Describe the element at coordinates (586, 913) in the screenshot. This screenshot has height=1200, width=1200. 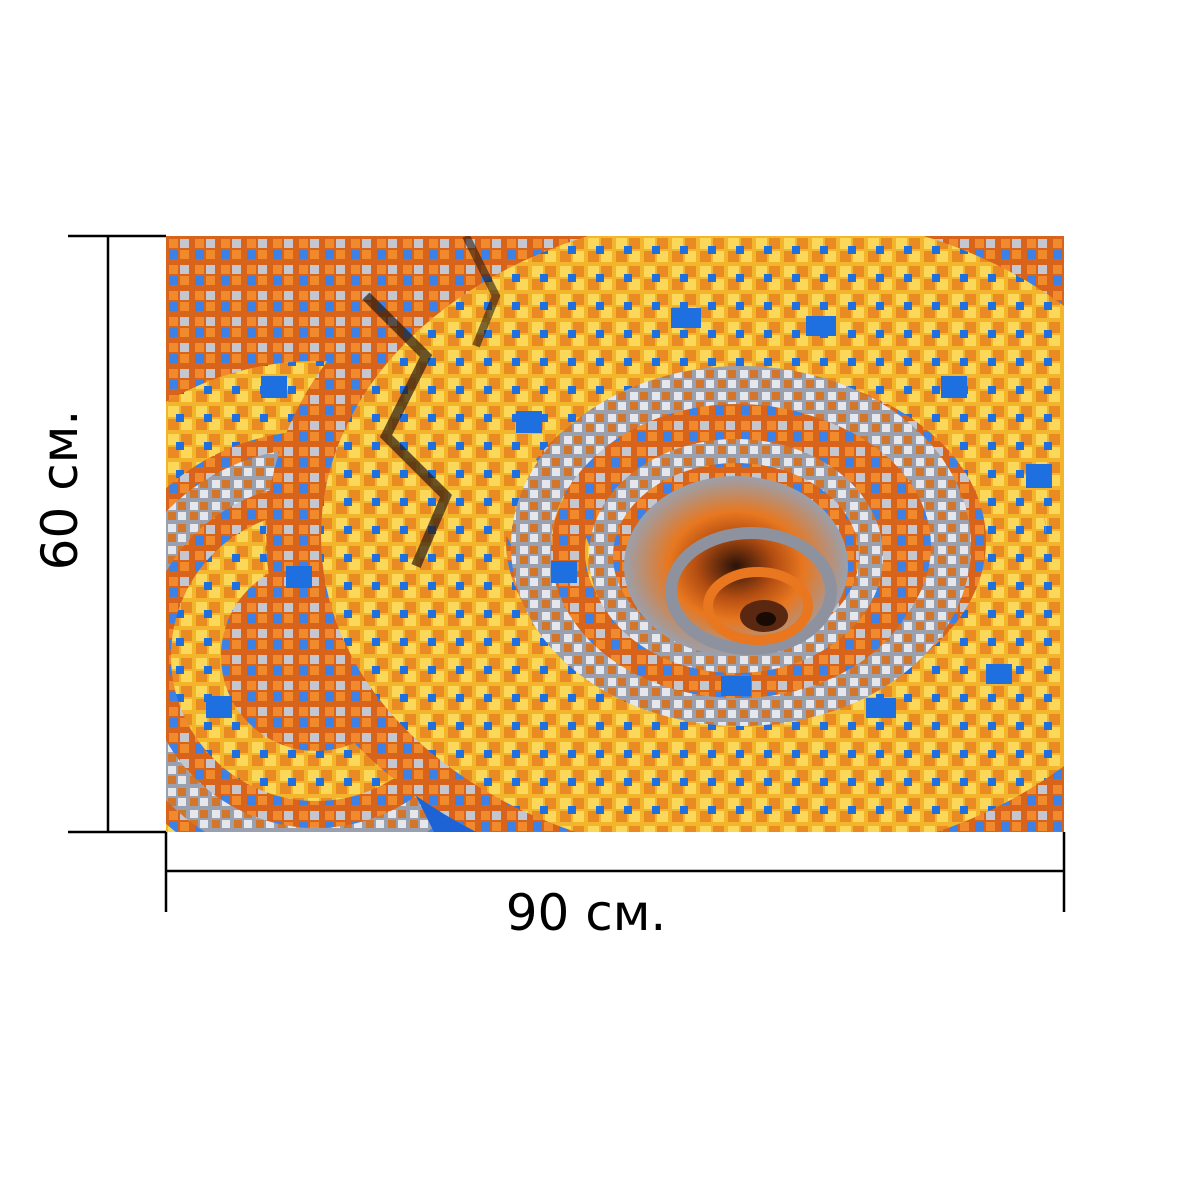
I see `width-label: 90 см.` at that location.